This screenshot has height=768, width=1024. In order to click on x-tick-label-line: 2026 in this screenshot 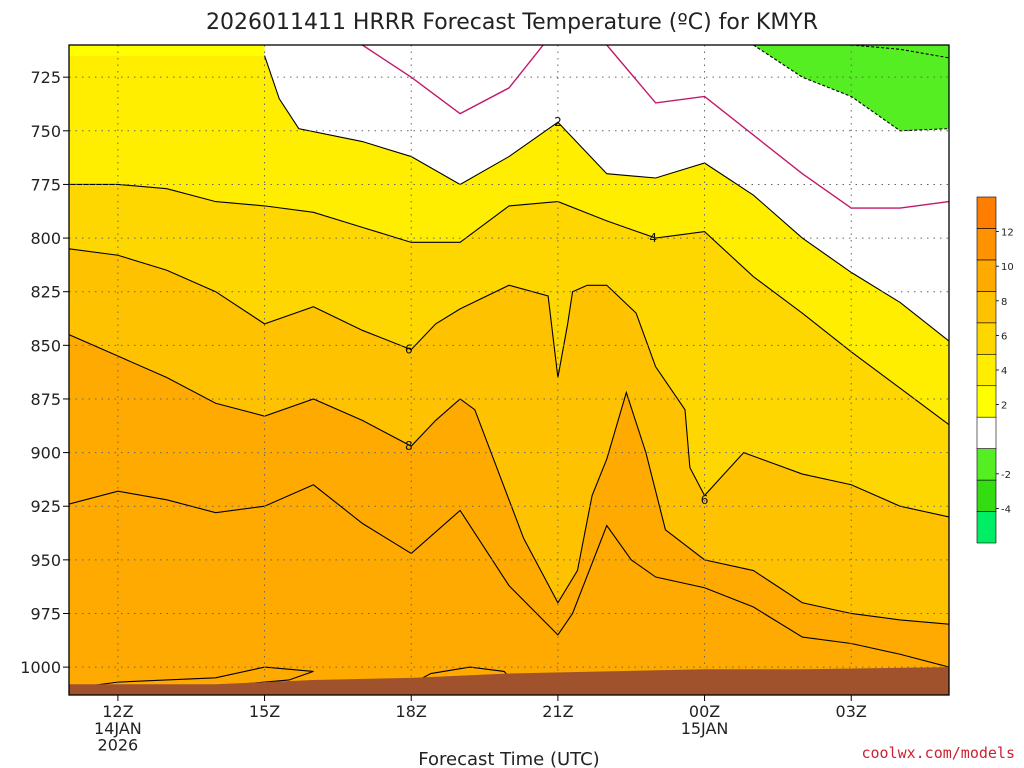, I will do `click(118, 745)`.